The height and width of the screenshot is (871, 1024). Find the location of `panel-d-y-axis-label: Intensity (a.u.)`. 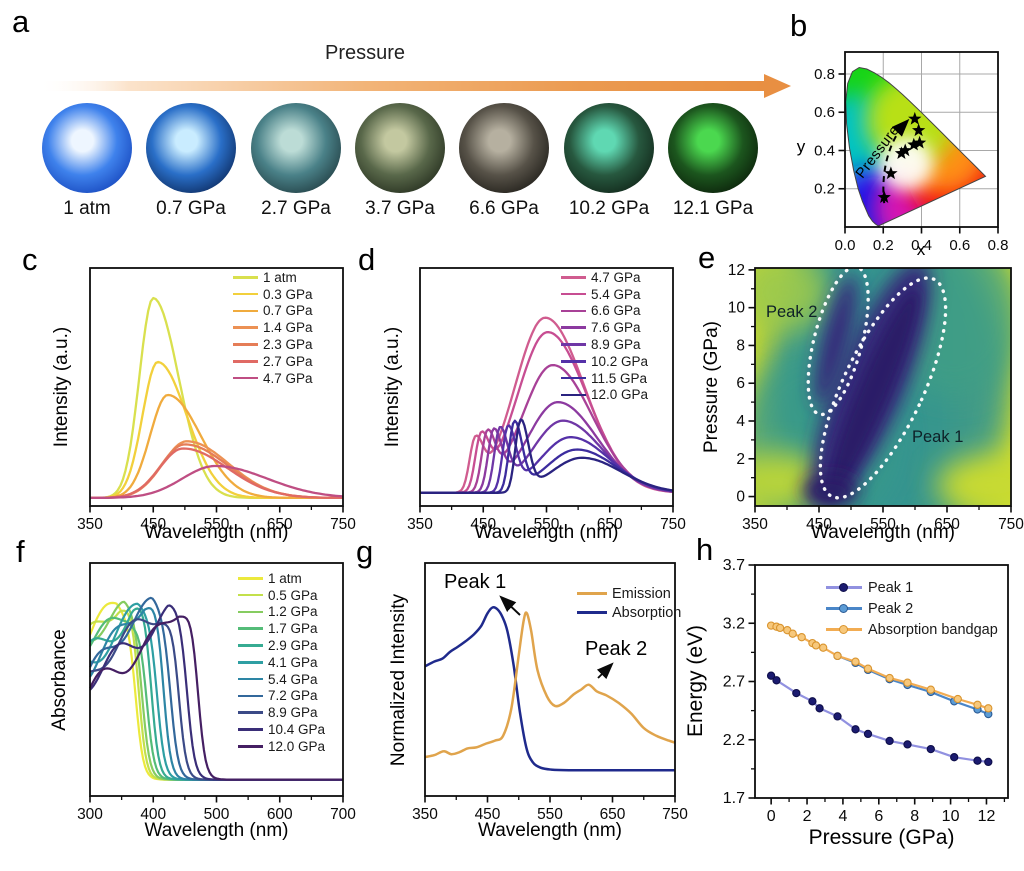

panel-d-y-axis-label: Intensity (a.u.) is located at coordinates (392, 387).